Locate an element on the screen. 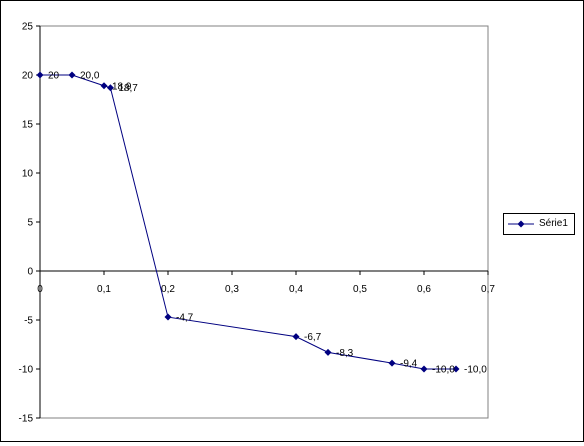 This screenshot has width=584, height=446. x-tick-label: 0,6 is located at coordinates (424, 289).